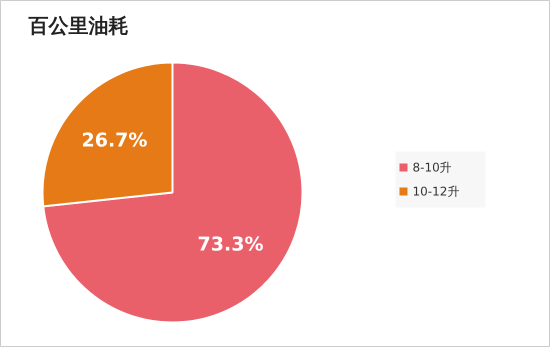  What do you see at coordinates (436, 191) in the screenshot?
I see `legend-label: 10-12升` at bounding box center [436, 191].